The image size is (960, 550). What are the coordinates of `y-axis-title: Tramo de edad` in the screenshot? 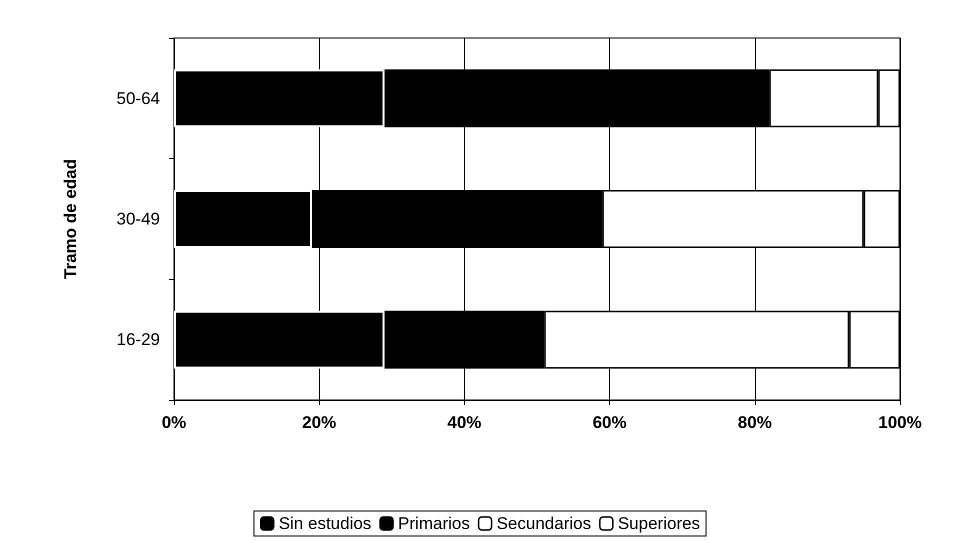 It's located at (70, 219).